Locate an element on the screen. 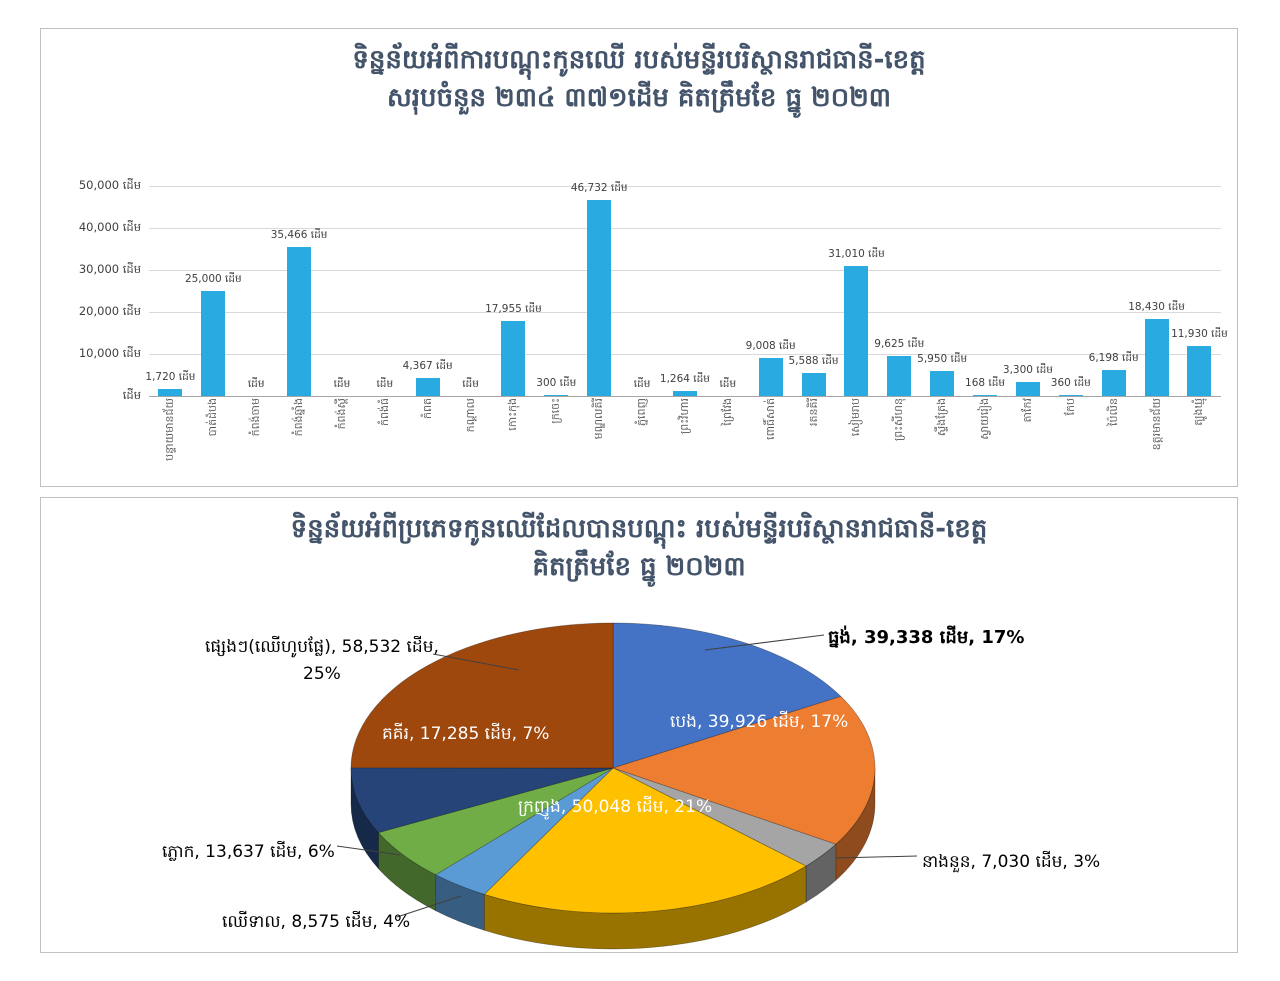  bar-column: 5,588 ដើម is located at coordinates (814, 291).